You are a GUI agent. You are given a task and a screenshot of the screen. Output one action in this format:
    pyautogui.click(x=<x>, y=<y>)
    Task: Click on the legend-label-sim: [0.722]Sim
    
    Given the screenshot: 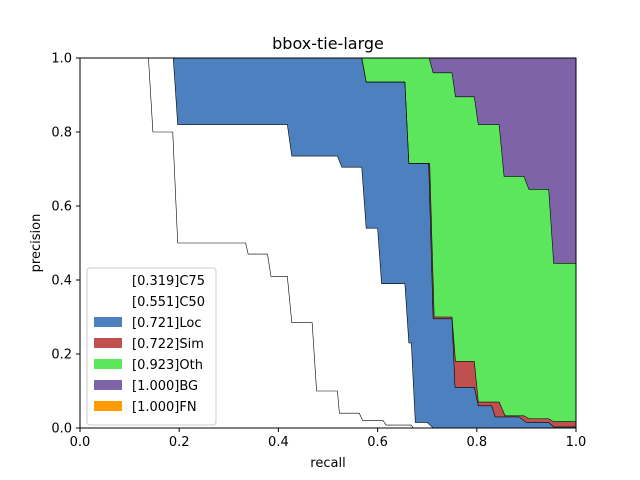 What is the action you would take?
    pyautogui.click(x=168, y=344)
    